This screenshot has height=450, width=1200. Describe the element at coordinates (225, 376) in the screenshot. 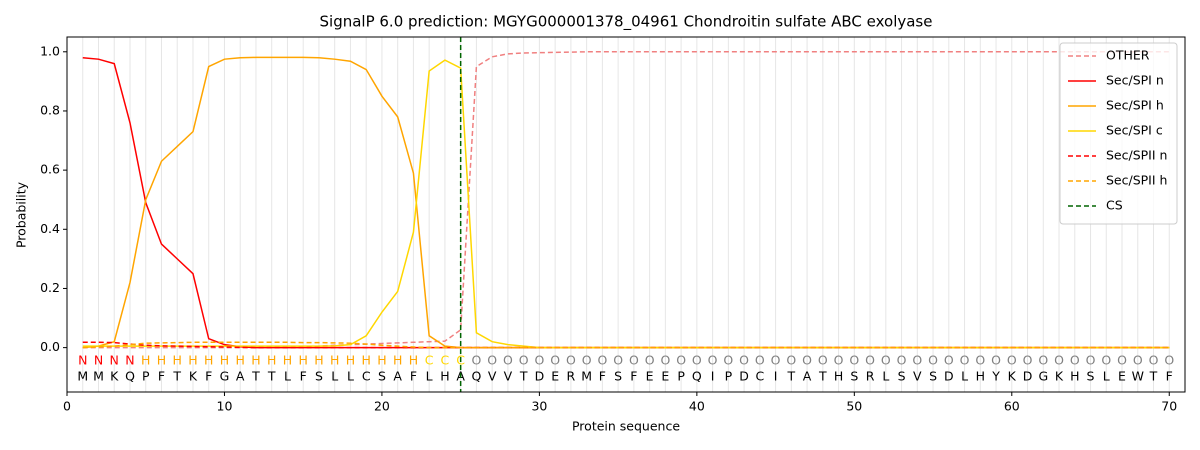

I see `residue: G` at that location.